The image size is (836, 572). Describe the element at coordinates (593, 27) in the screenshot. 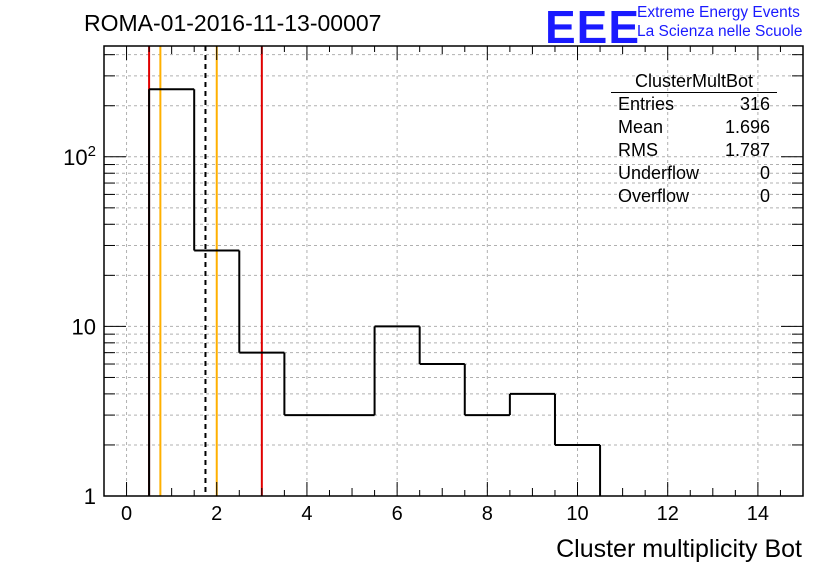

I see `eee-logo: EEE` at that location.